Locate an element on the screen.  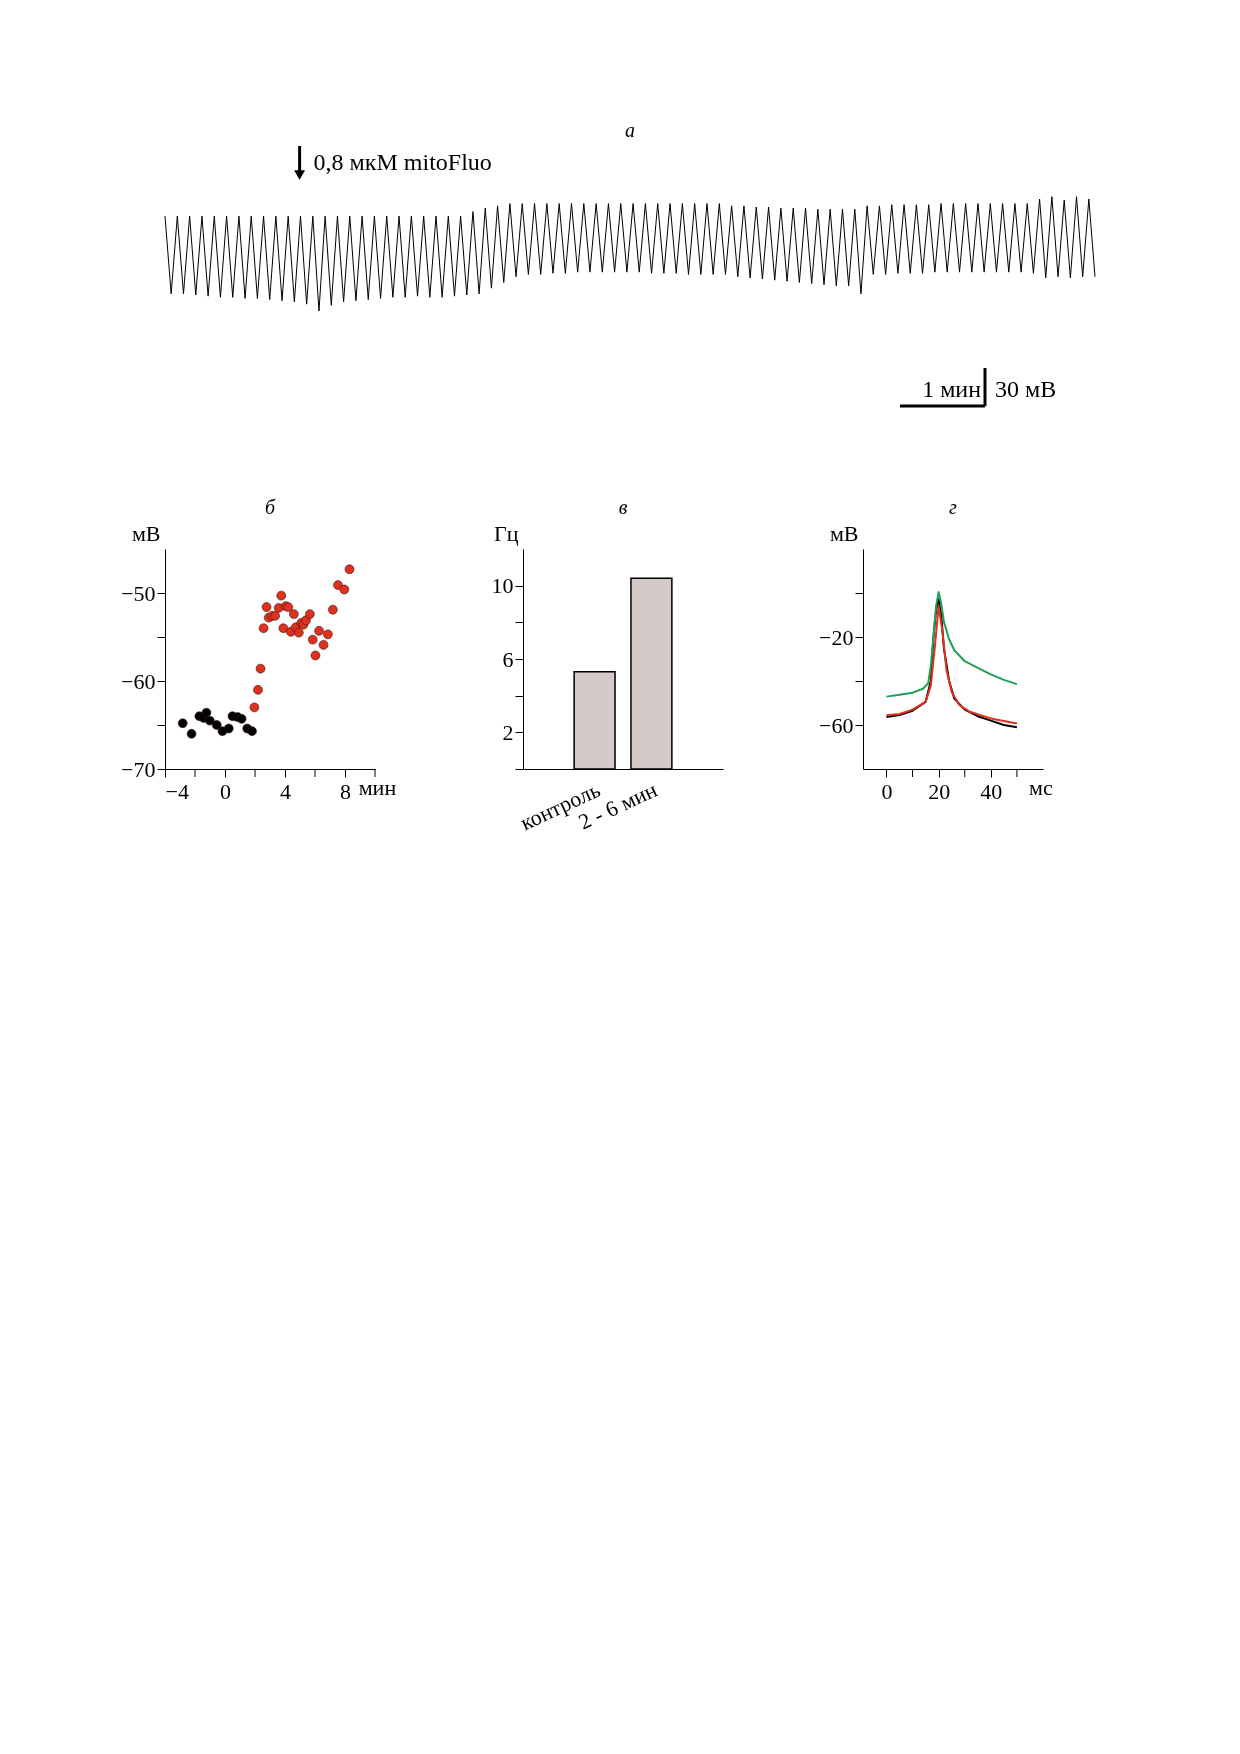
x-tick-label: 4 is located at coordinates (285, 791).